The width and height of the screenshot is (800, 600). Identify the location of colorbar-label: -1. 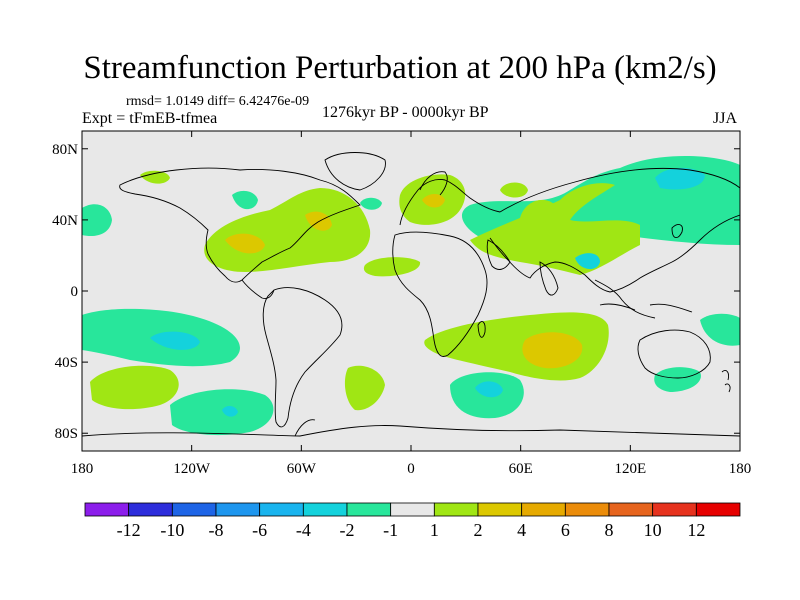
(390, 530).